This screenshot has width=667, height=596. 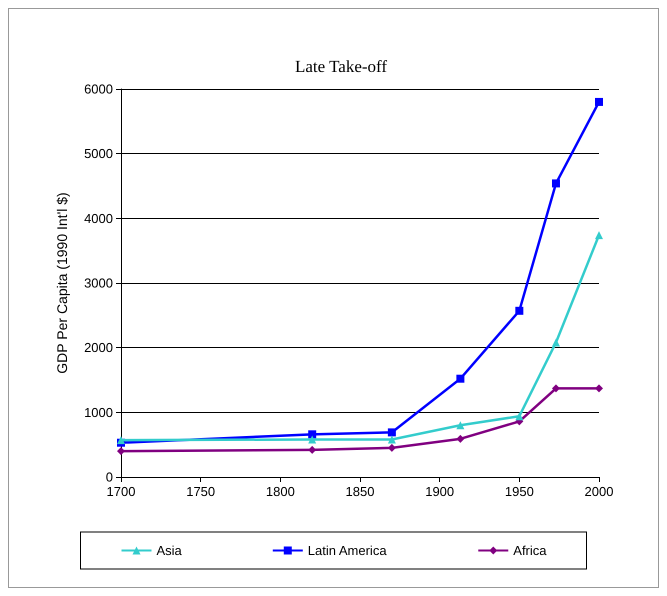 What do you see at coordinates (98, 412) in the screenshot?
I see `y-tick-label: 1000` at bounding box center [98, 412].